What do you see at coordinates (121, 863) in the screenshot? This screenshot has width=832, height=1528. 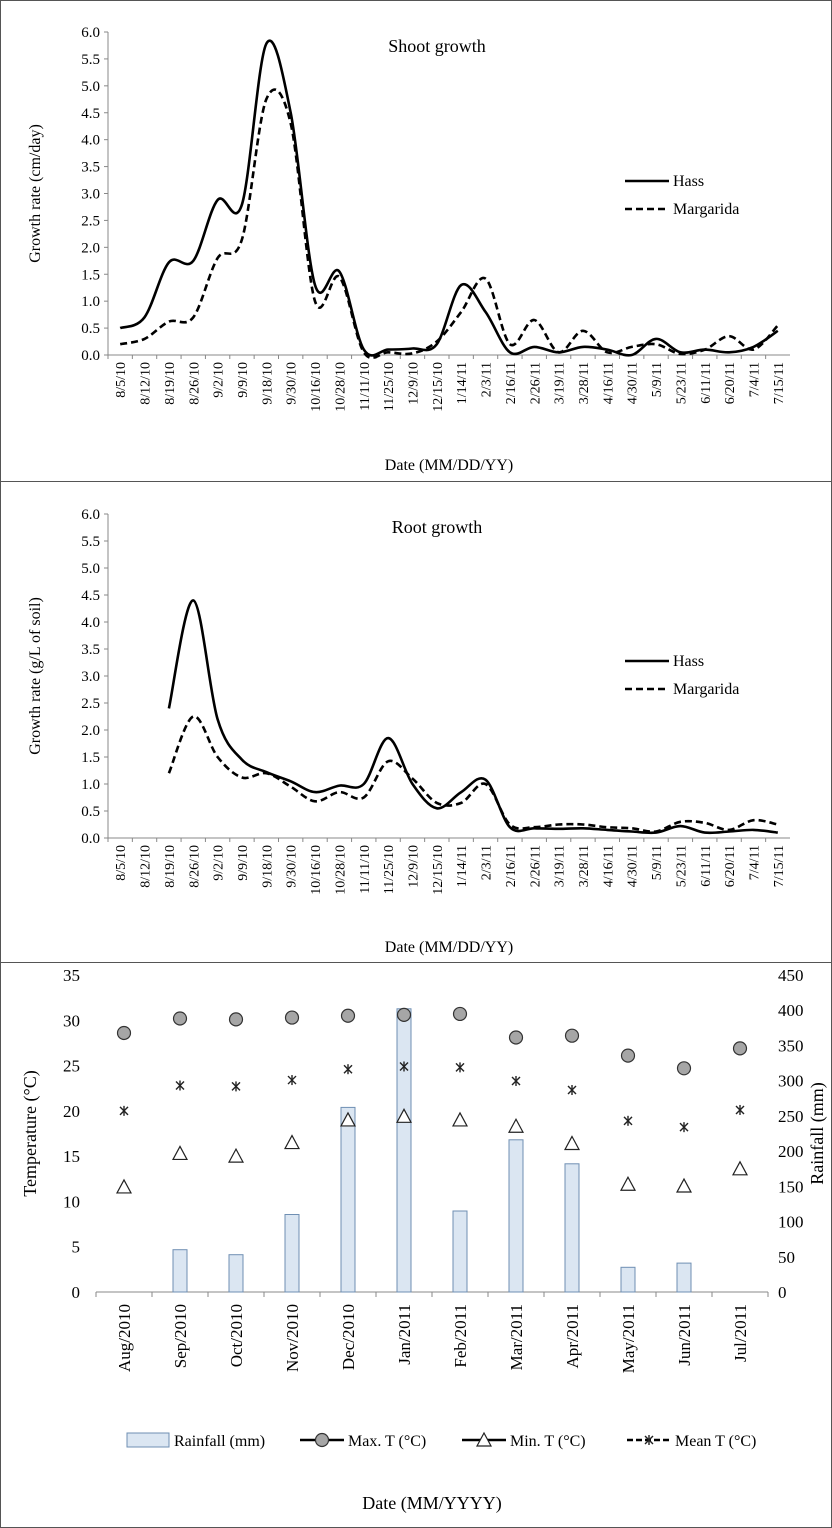 I see `x-tick-label: 8/5/10` at bounding box center [121, 863].